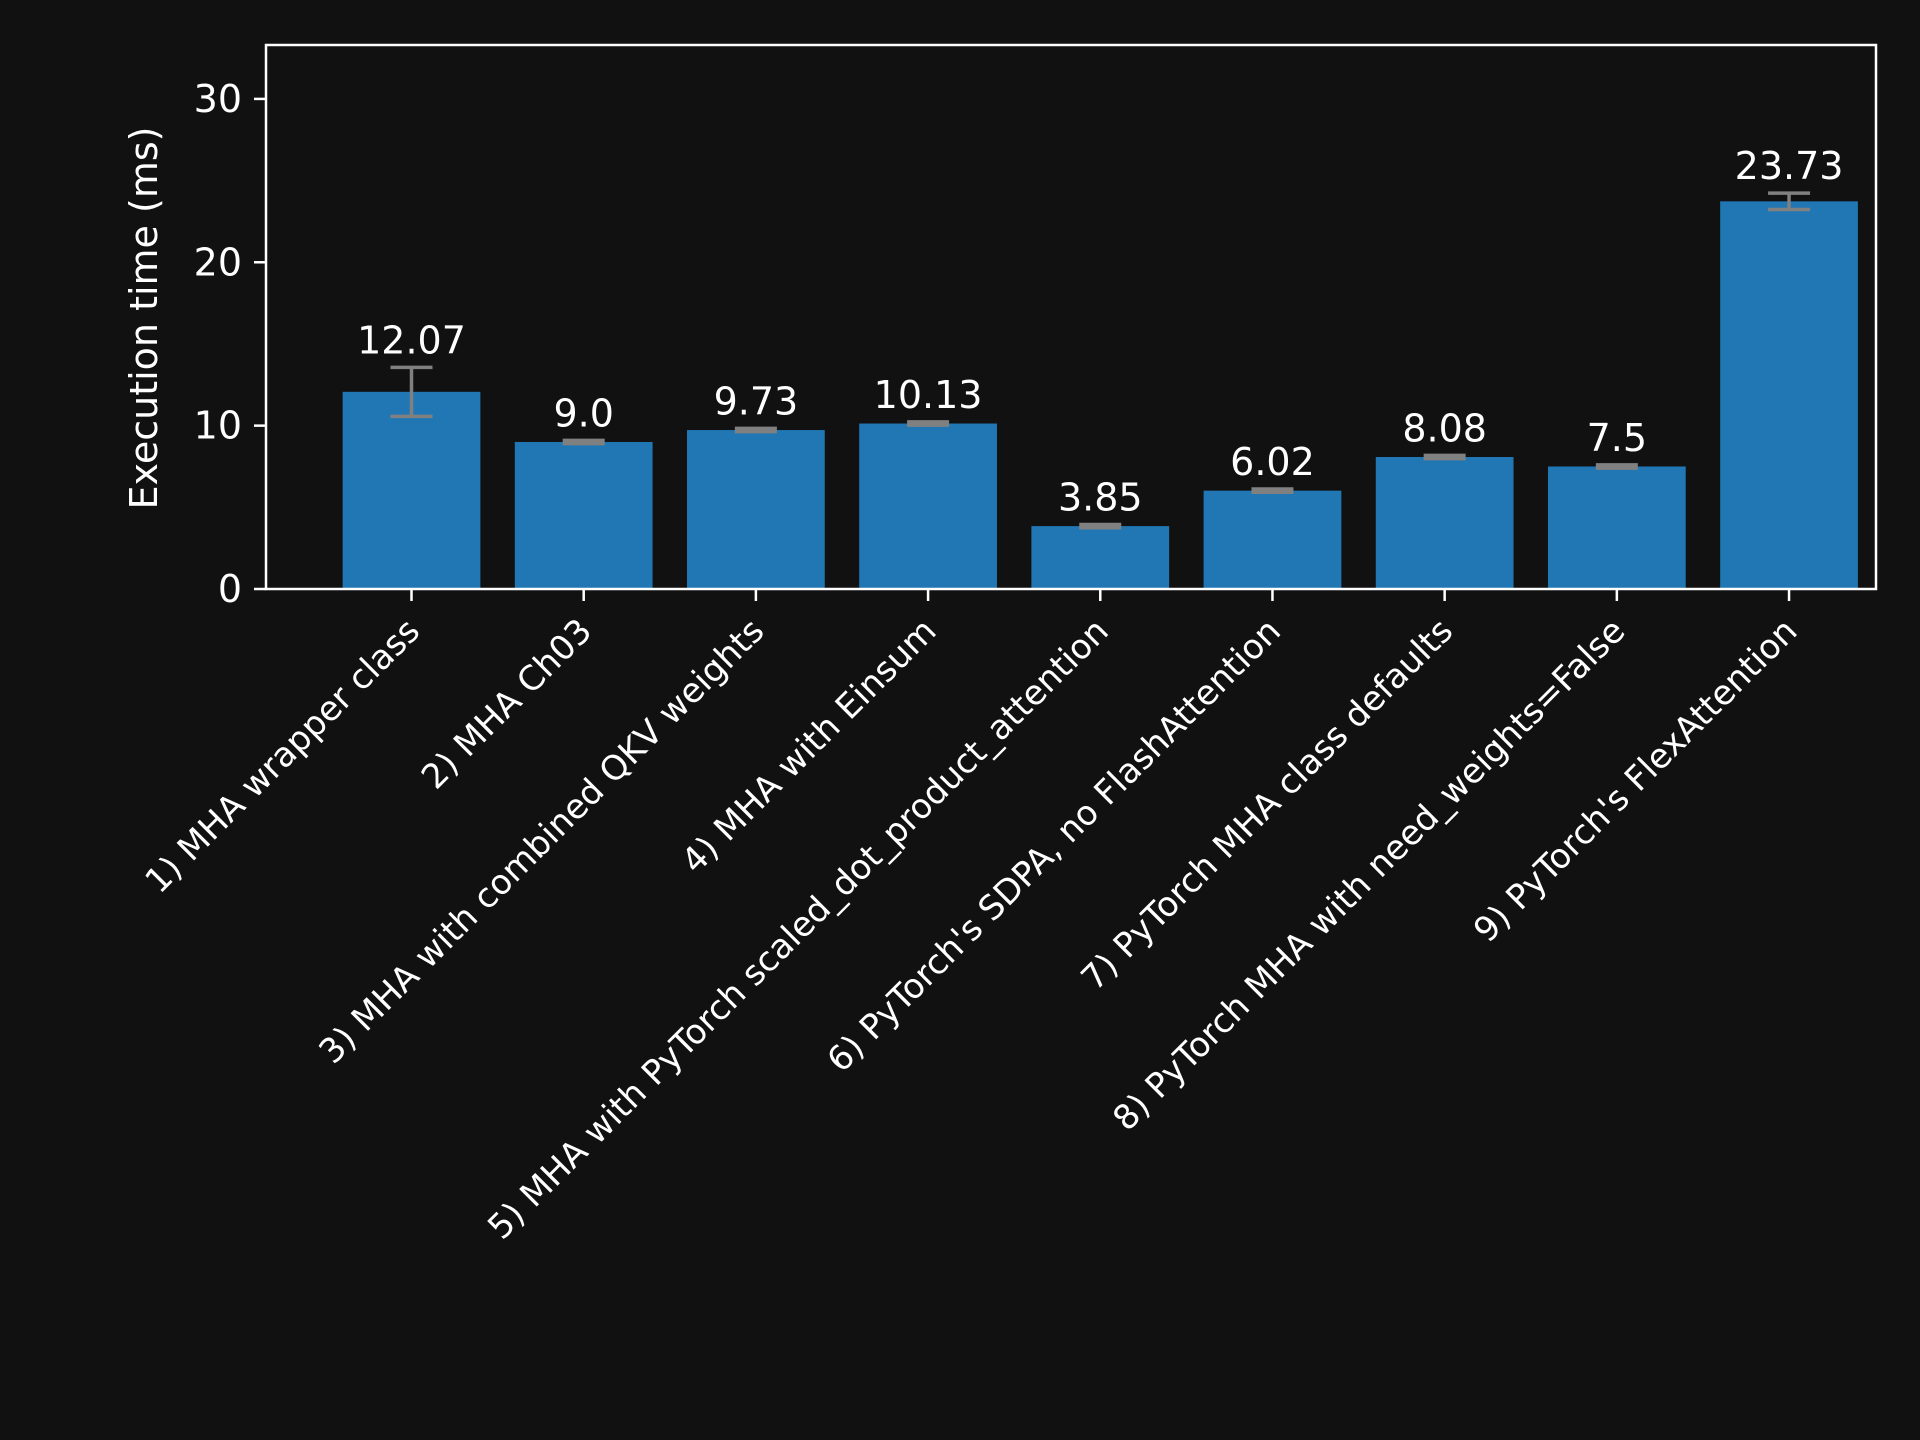 The height and width of the screenshot is (1440, 1920). I want to click on y-tick-label: 0, so click(230, 589).